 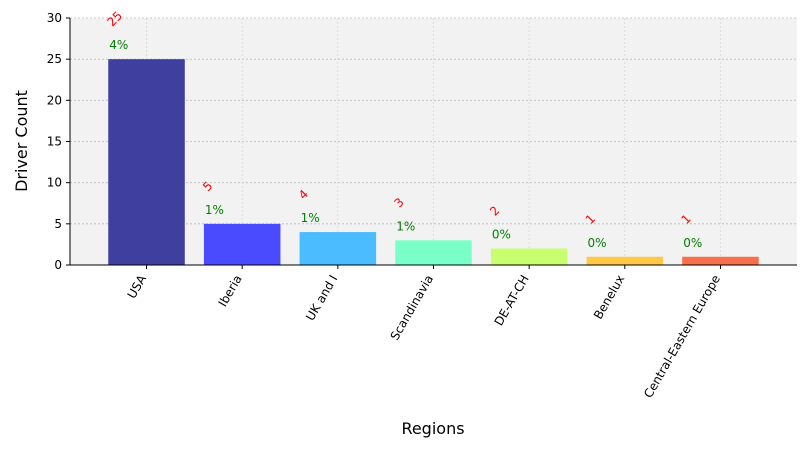 I want to click on y-tick-label: 30, so click(x=54, y=18).